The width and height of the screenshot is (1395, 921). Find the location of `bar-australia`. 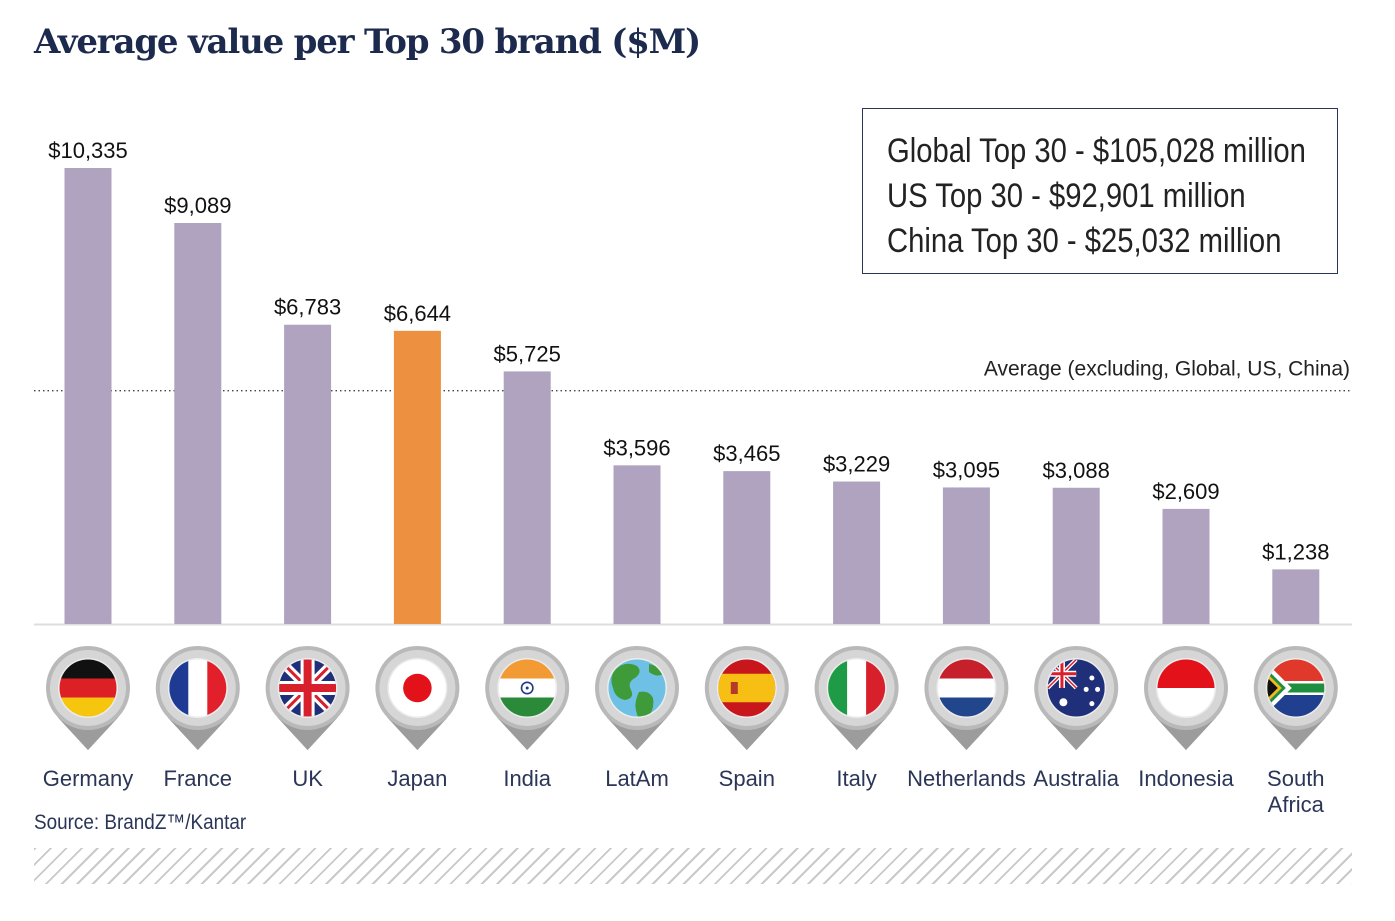

bar-australia is located at coordinates (1076, 555).